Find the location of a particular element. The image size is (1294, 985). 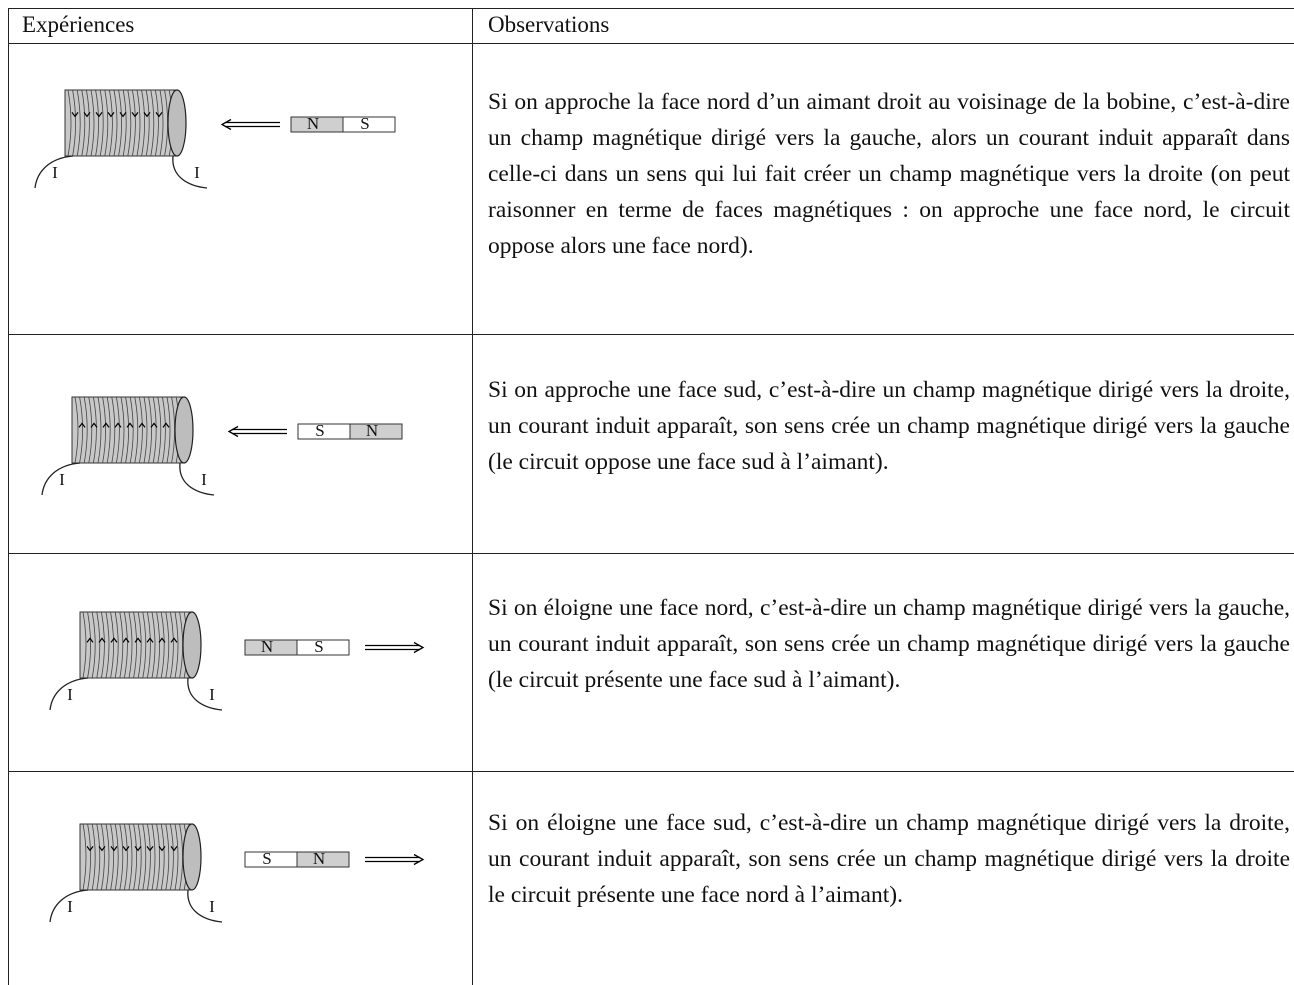

arrow-head is located at coordinates (226, 124).